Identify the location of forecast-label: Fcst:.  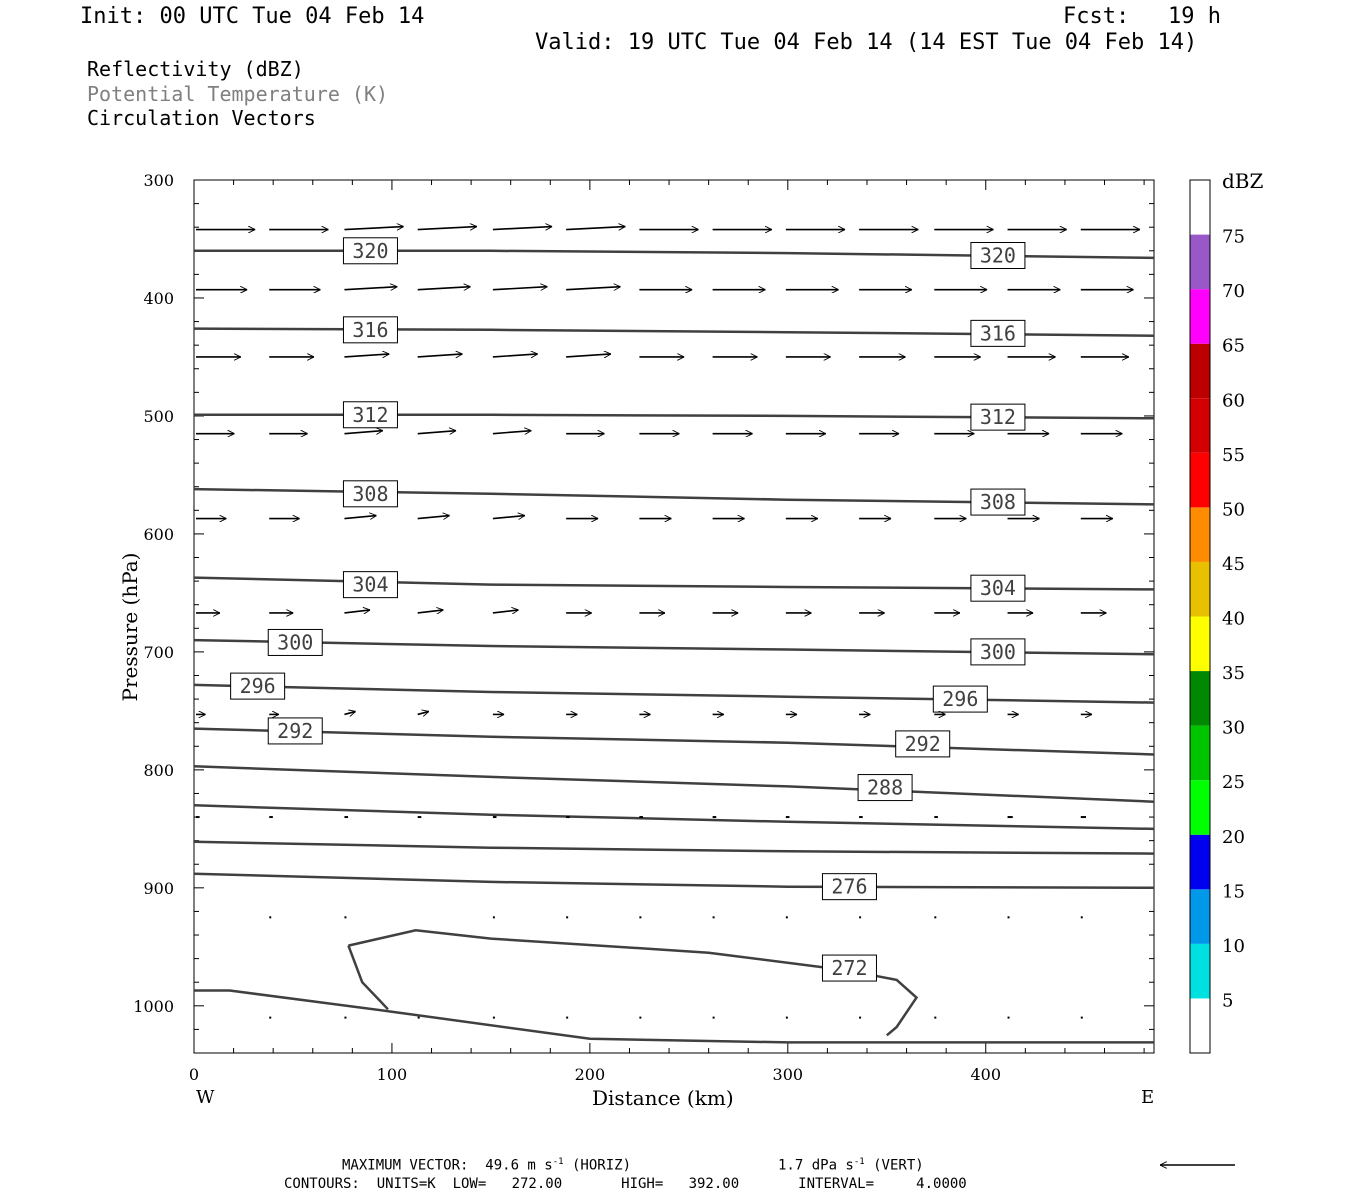
(1096, 16).